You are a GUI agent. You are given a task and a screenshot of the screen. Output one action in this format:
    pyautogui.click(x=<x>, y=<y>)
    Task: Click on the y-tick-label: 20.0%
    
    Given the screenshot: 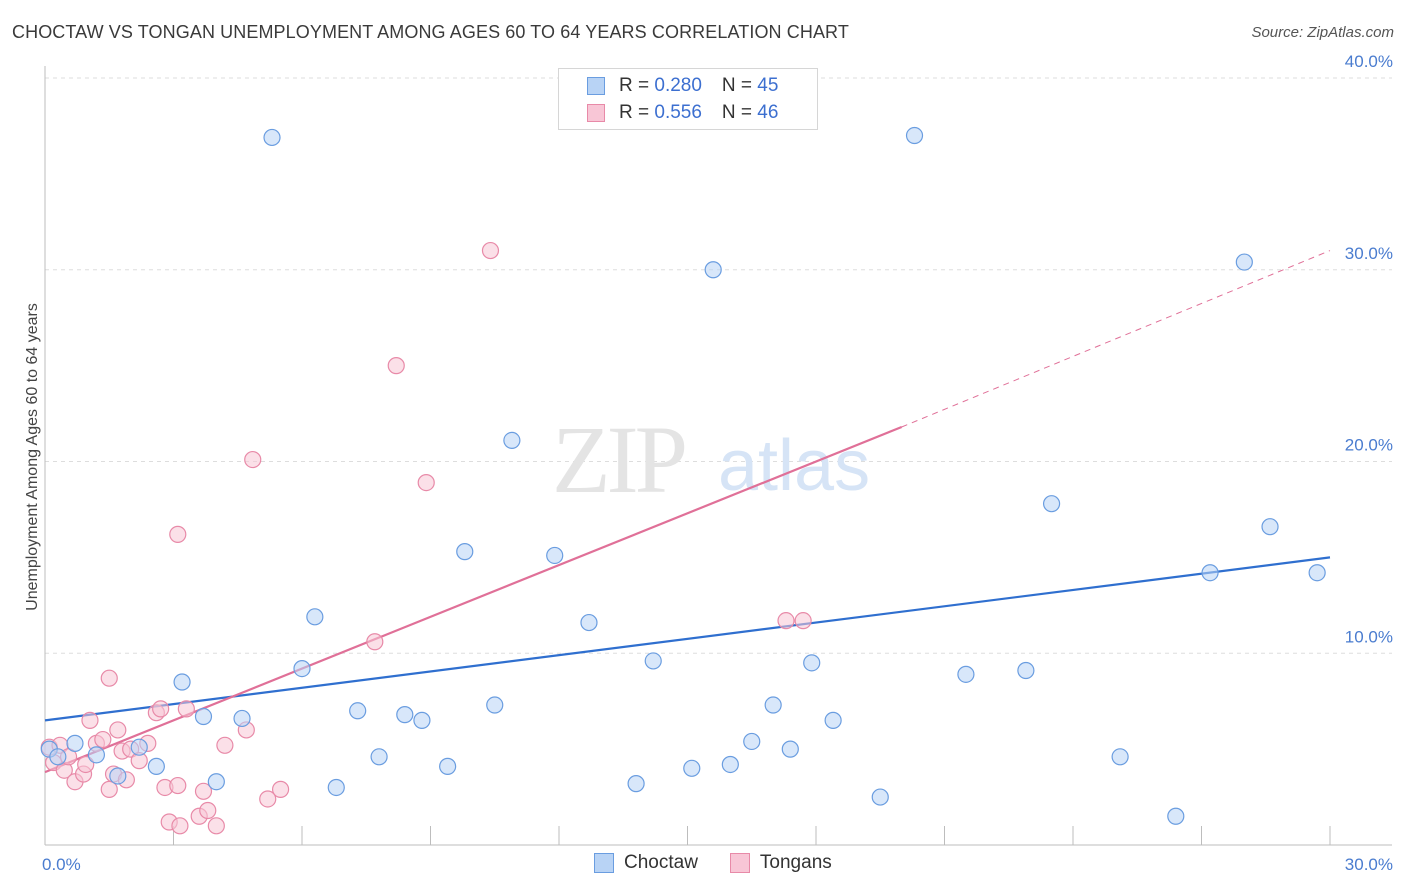 What is the action you would take?
    pyautogui.click(x=1369, y=445)
    